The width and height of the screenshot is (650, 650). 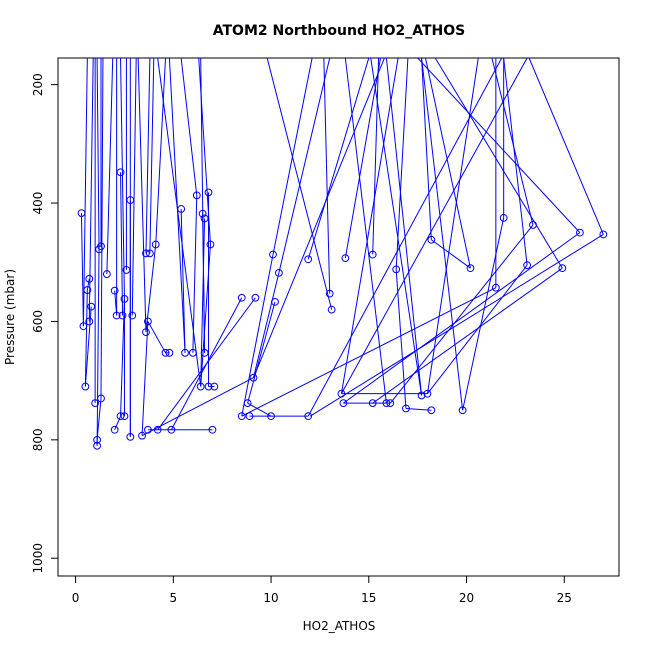 What do you see at coordinates (38, 321) in the screenshot?
I see `y-tick-label: 600` at bounding box center [38, 321].